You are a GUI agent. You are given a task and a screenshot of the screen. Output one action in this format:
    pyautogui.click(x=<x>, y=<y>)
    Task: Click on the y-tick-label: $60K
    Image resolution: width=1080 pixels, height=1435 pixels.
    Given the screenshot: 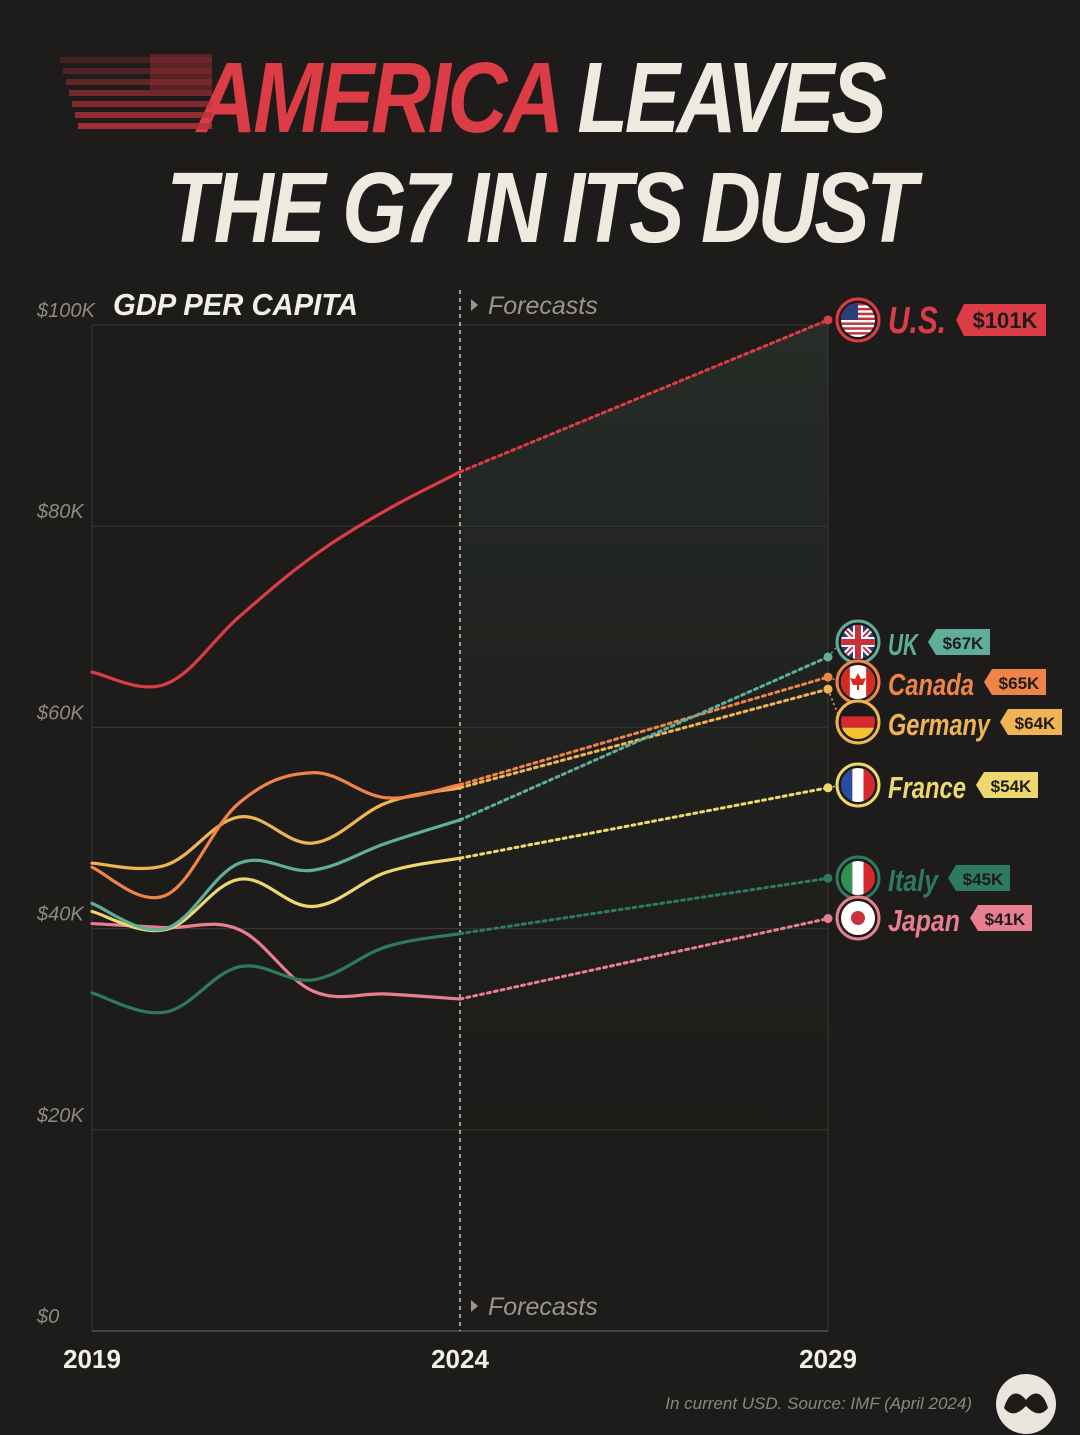 What is the action you would take?
    pyautogui.click(x=60, y=713)
    